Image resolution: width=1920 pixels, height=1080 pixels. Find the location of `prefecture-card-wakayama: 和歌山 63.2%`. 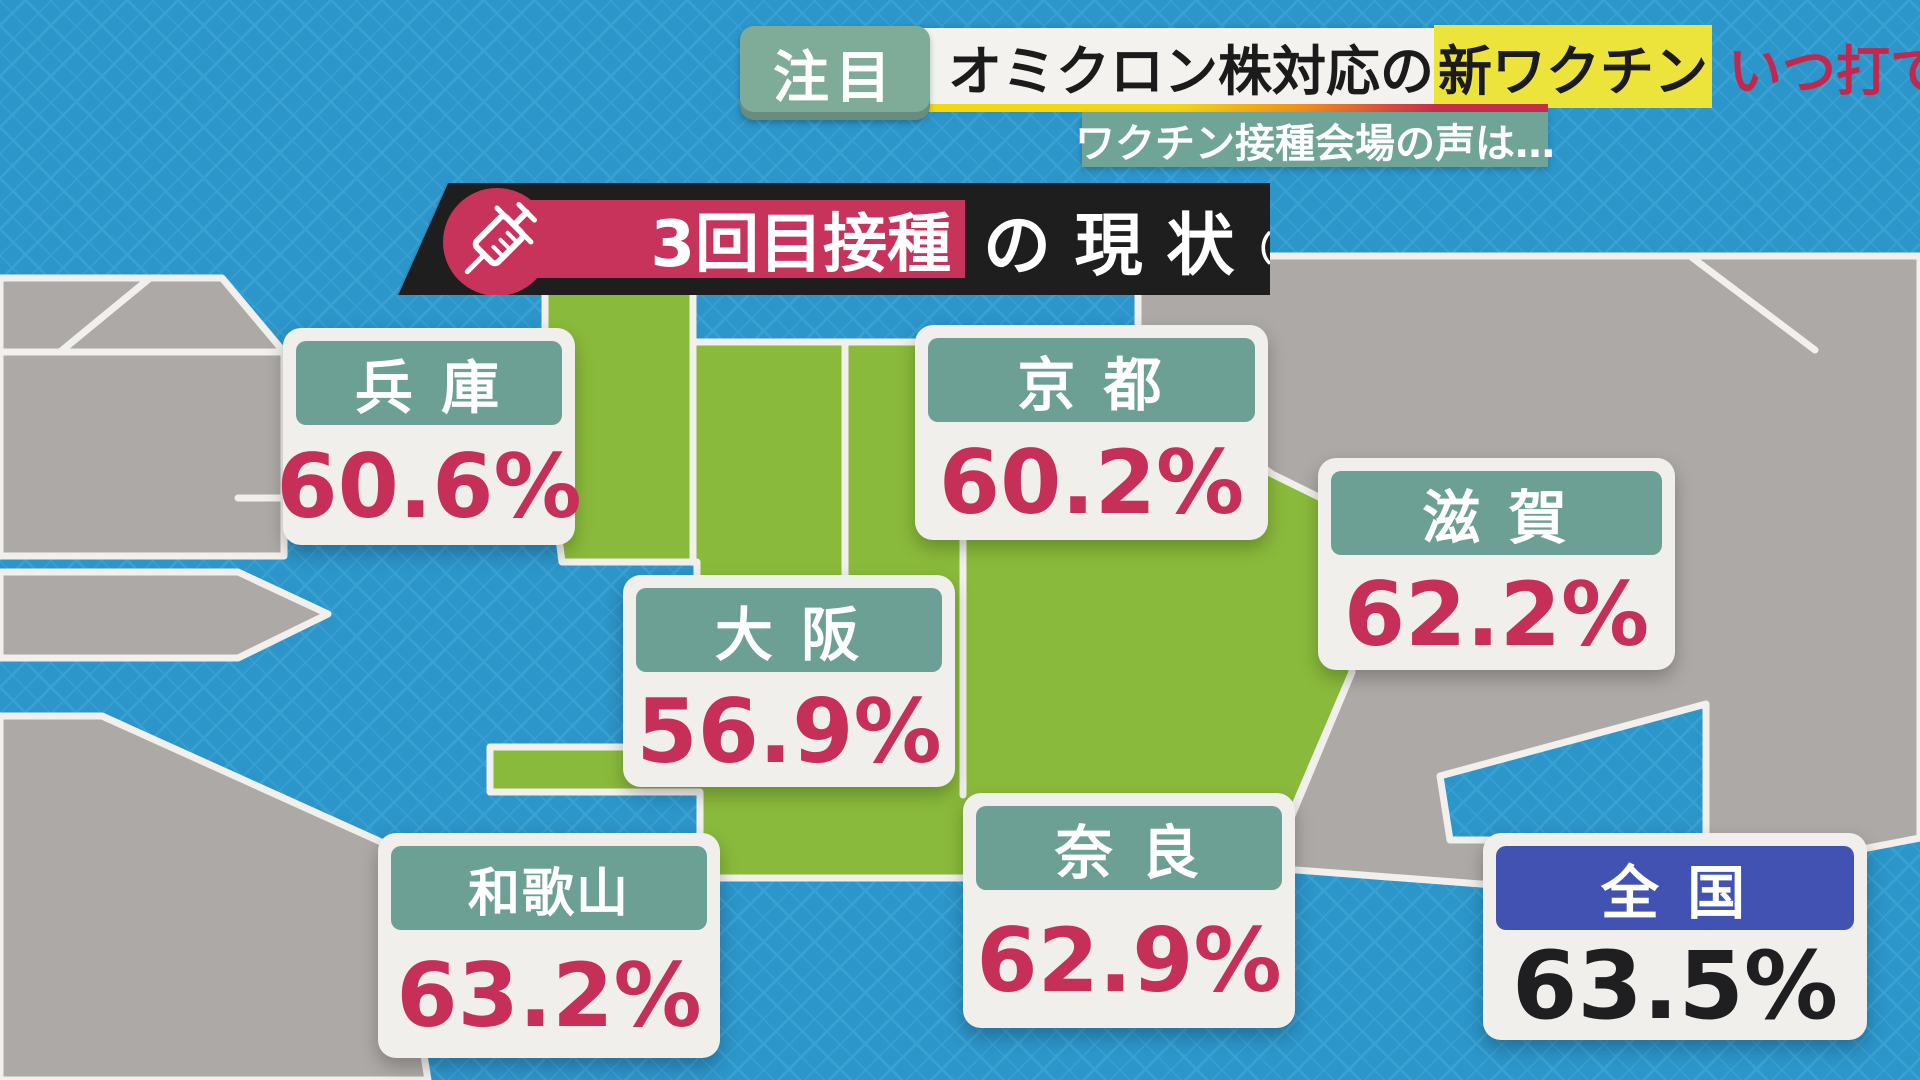

prefecture-card-wakayama: 和歌山 63.2% is located at coordinates (549, 945).